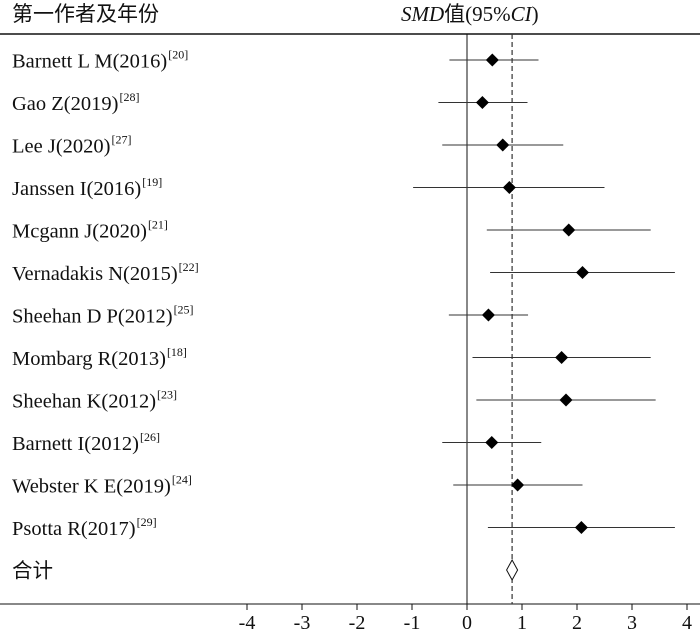 The height and width of the screenshot is (634, 700). I want to click on smd-header-ci: CI, so click(522, 14).